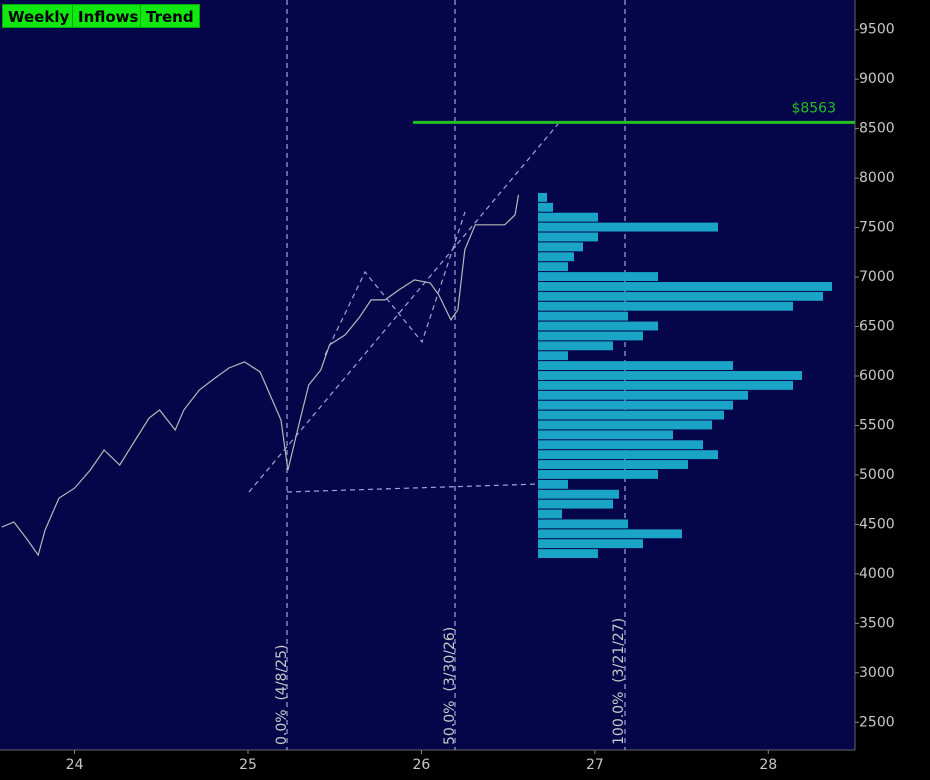 The height and width of the screenshot is (780, 930). What do you see at coordinates (595, 765) in the screenshot?
I see `x-tick-label: 27` at bounding box center [595, 765].